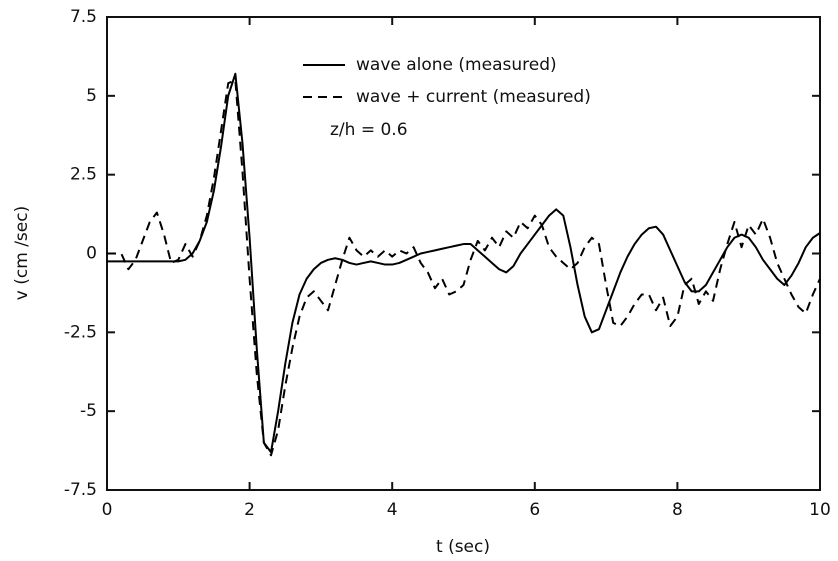 The width and height of the screenshot is (838, 561). Describe the element at coordinates (80, 490) in the screenshot. I see `y-tick-label: -7.5` at that location.